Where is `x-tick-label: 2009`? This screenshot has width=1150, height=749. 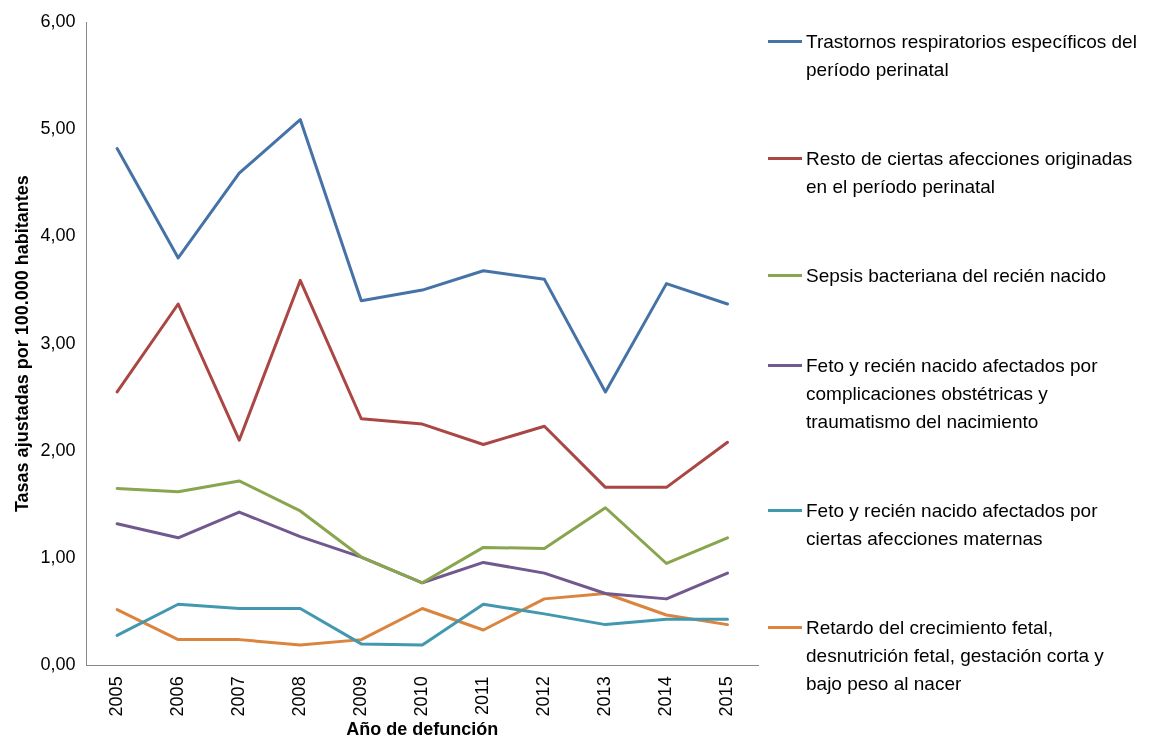
x-tick-label: 2009 is located at coordinates (360, 696).